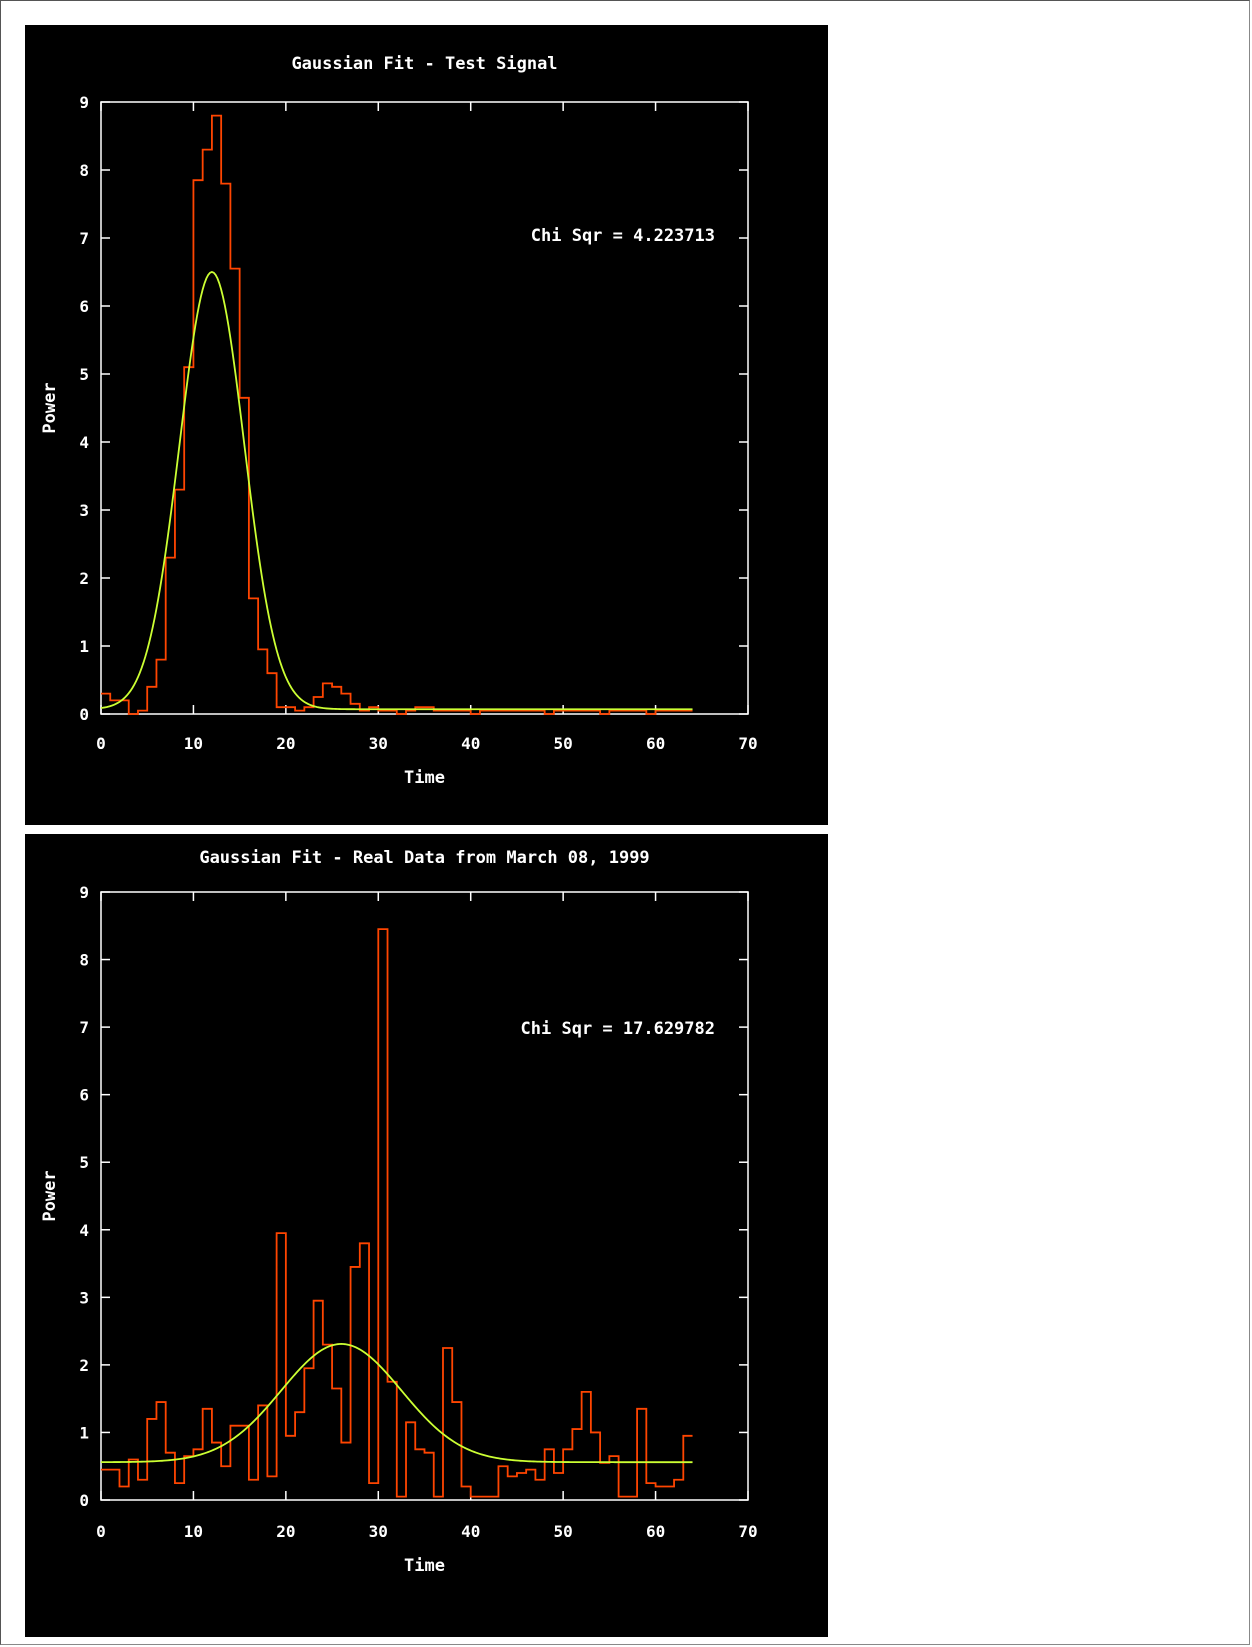 This screenshot has height=1647, width=1252. What do you see at coordinates (424, 64) in the screenshot?
I see `chart-title: Gaussian Fit - Test Signal` at bounding box center [424, 64].